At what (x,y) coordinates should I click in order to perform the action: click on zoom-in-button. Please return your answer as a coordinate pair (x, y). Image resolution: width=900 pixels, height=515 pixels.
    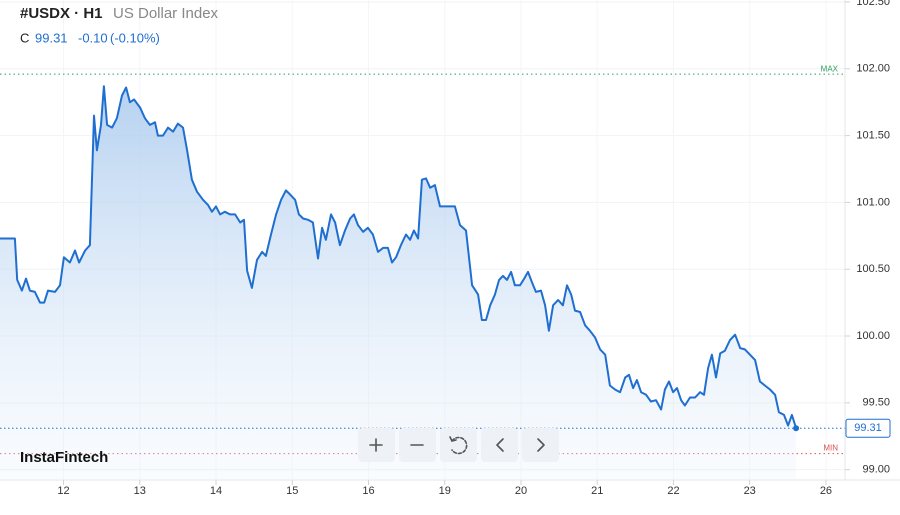
    Looking at the image, I should click on (376, 445).